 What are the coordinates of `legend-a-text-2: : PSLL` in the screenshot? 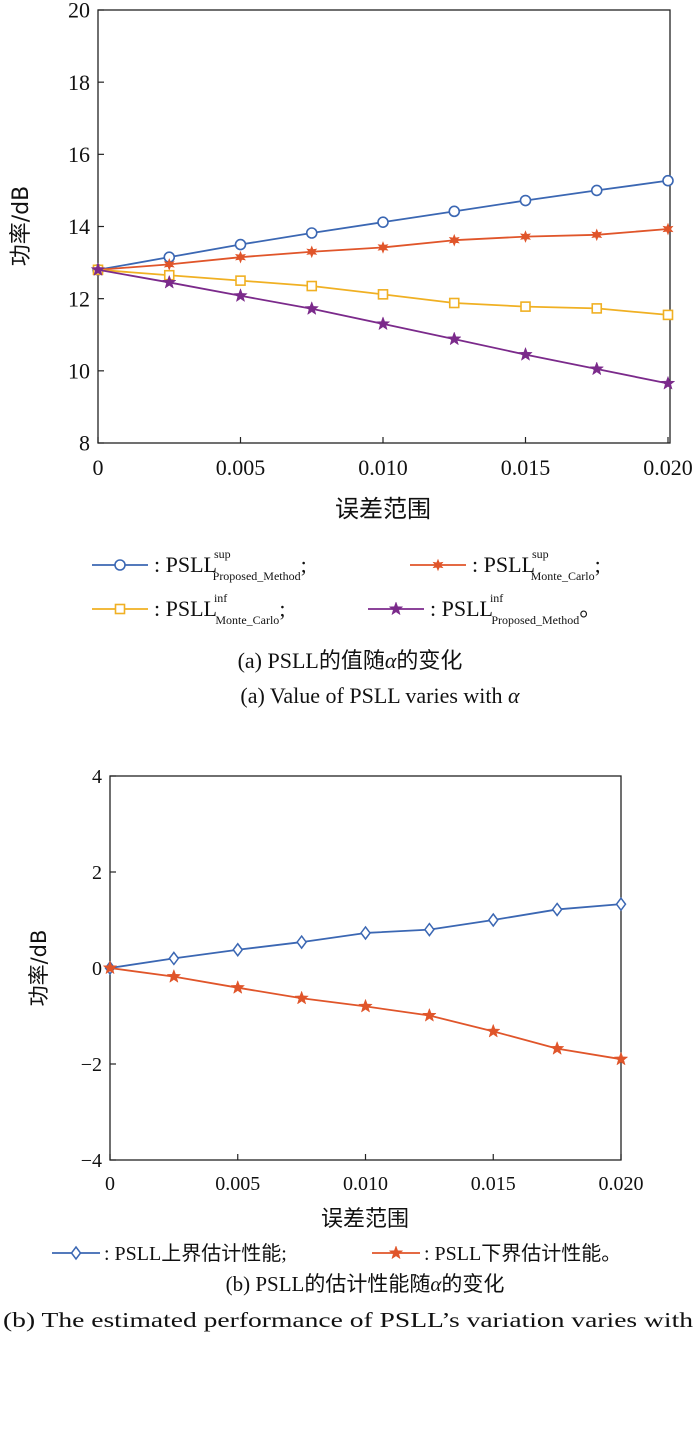 It's located at (503, 564).